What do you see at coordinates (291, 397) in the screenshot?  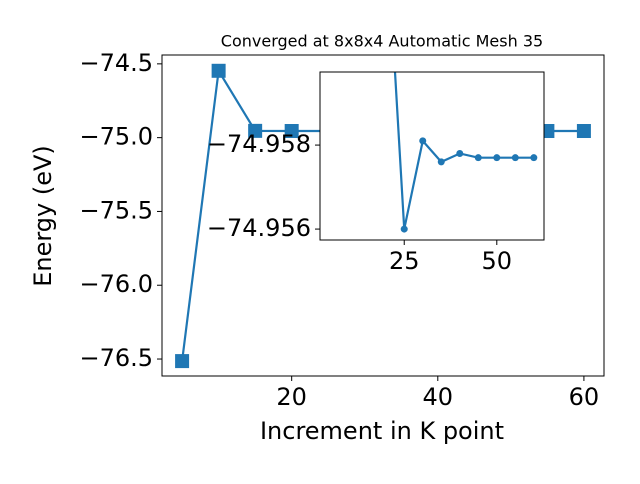 I see `x-tick-label: 20` at bounding box center [291, 397].